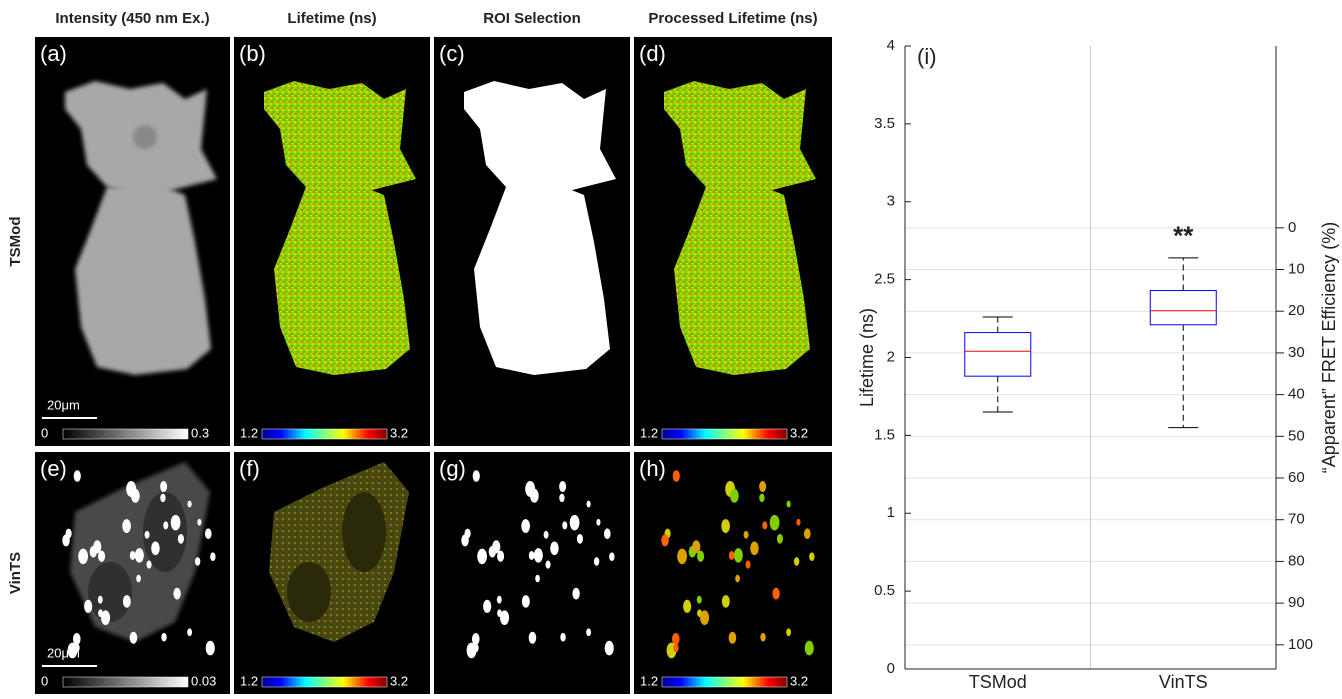 This screenshot has width=1342, height=699. Describe the element at coordinates (1292, 227) in the screenshot. I see `y2-tick-label: 0` at that location.